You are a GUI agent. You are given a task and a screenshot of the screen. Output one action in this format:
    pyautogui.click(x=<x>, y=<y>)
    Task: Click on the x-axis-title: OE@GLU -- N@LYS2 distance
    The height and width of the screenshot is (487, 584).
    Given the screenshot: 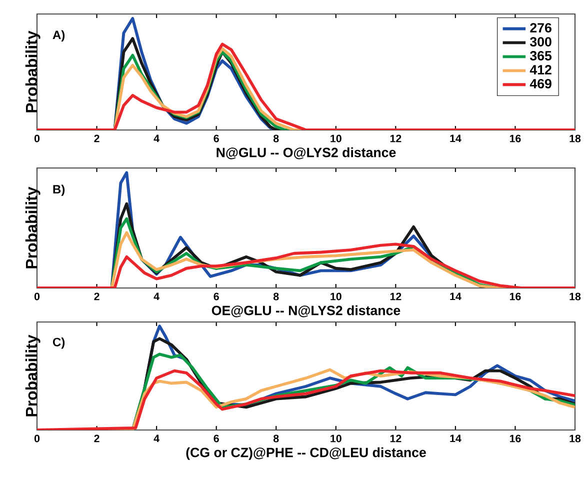 What is the action you would take?
    pyautogui.click(x=306, y=311)
    